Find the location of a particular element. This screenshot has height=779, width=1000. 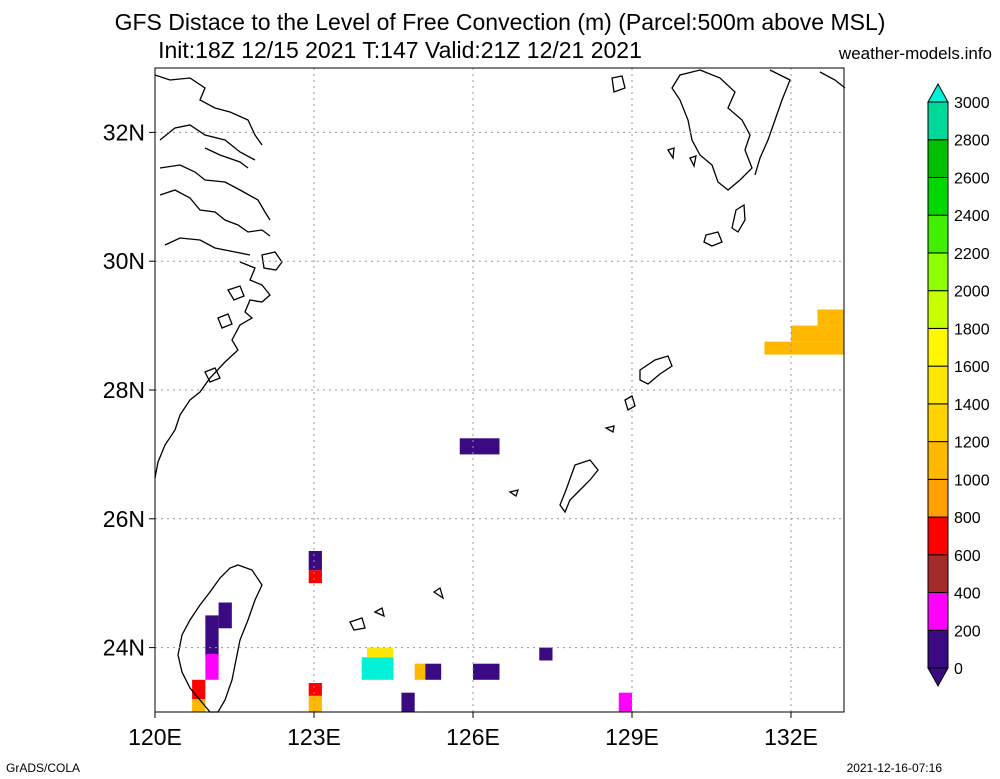

colorbar-label: 200 is located at coordinates (967, 631).